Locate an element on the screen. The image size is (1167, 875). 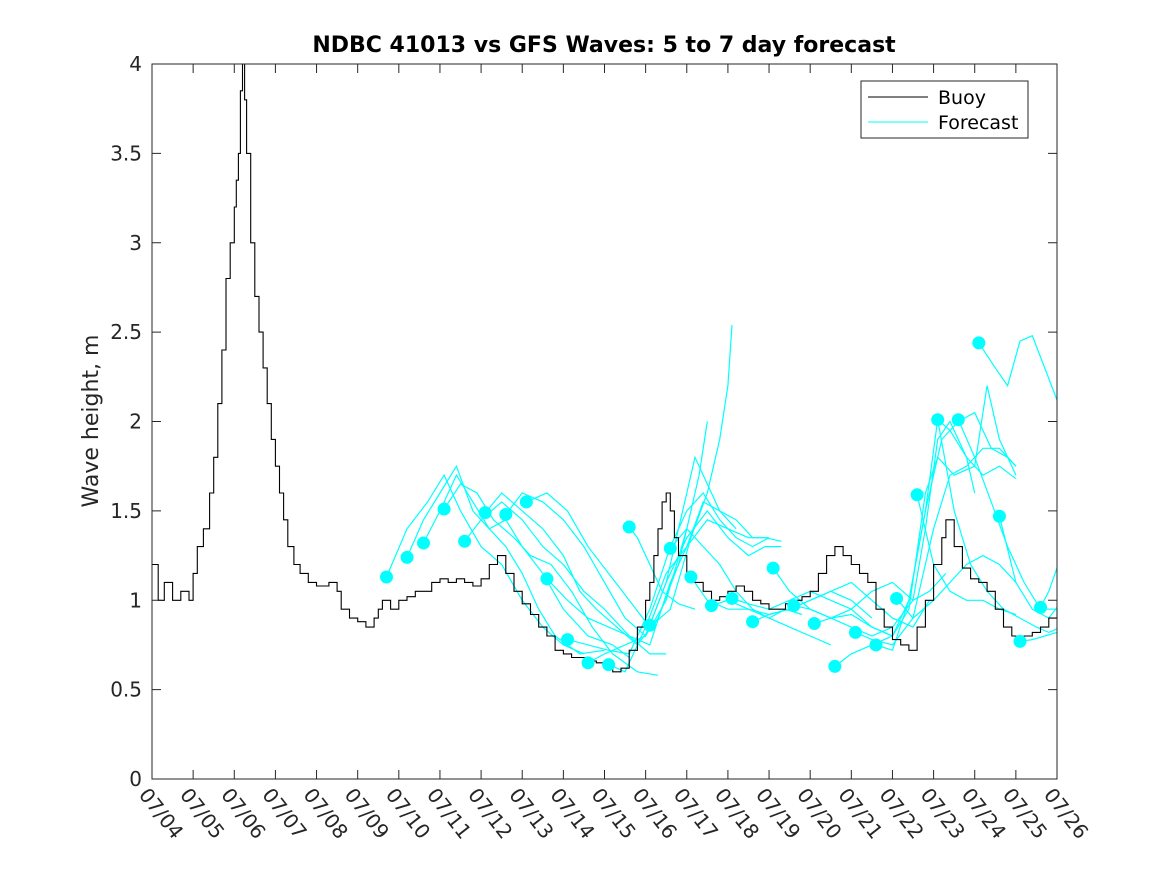
legend-box is located at coordinates (944, 109).